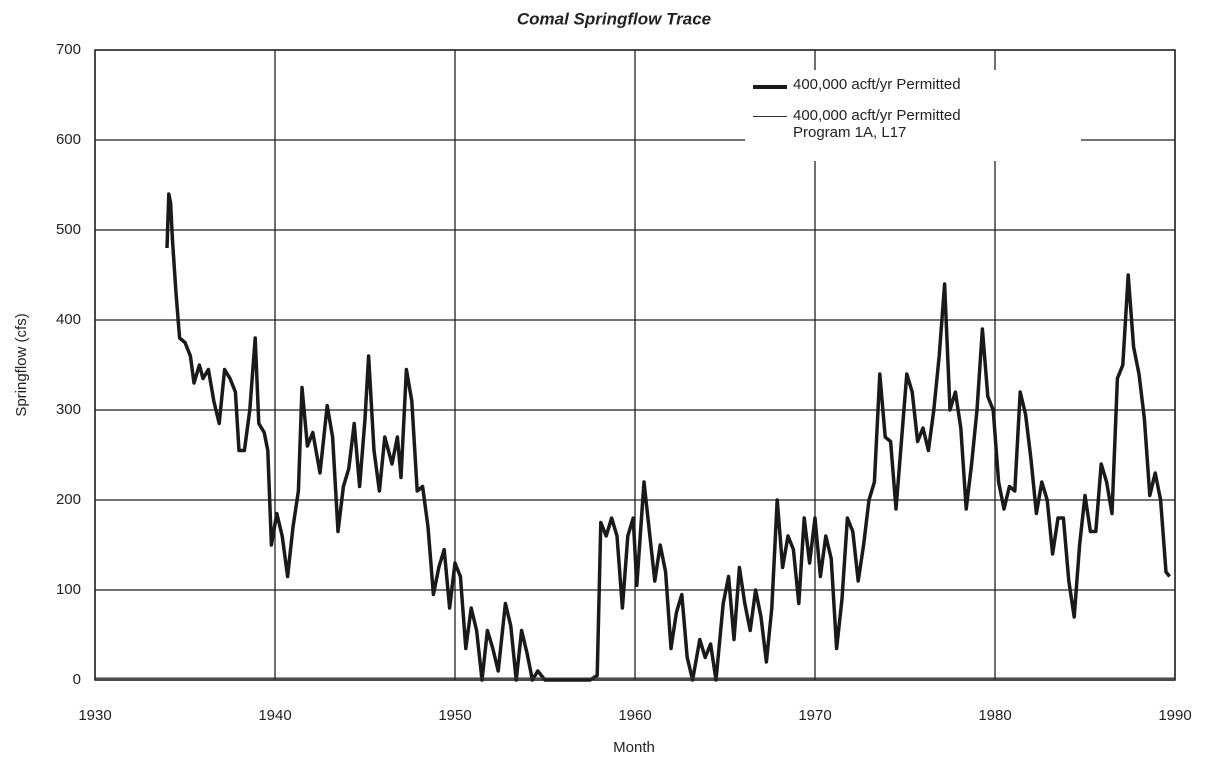  I want to click on y-tick-label: 600, so click(68, 139).